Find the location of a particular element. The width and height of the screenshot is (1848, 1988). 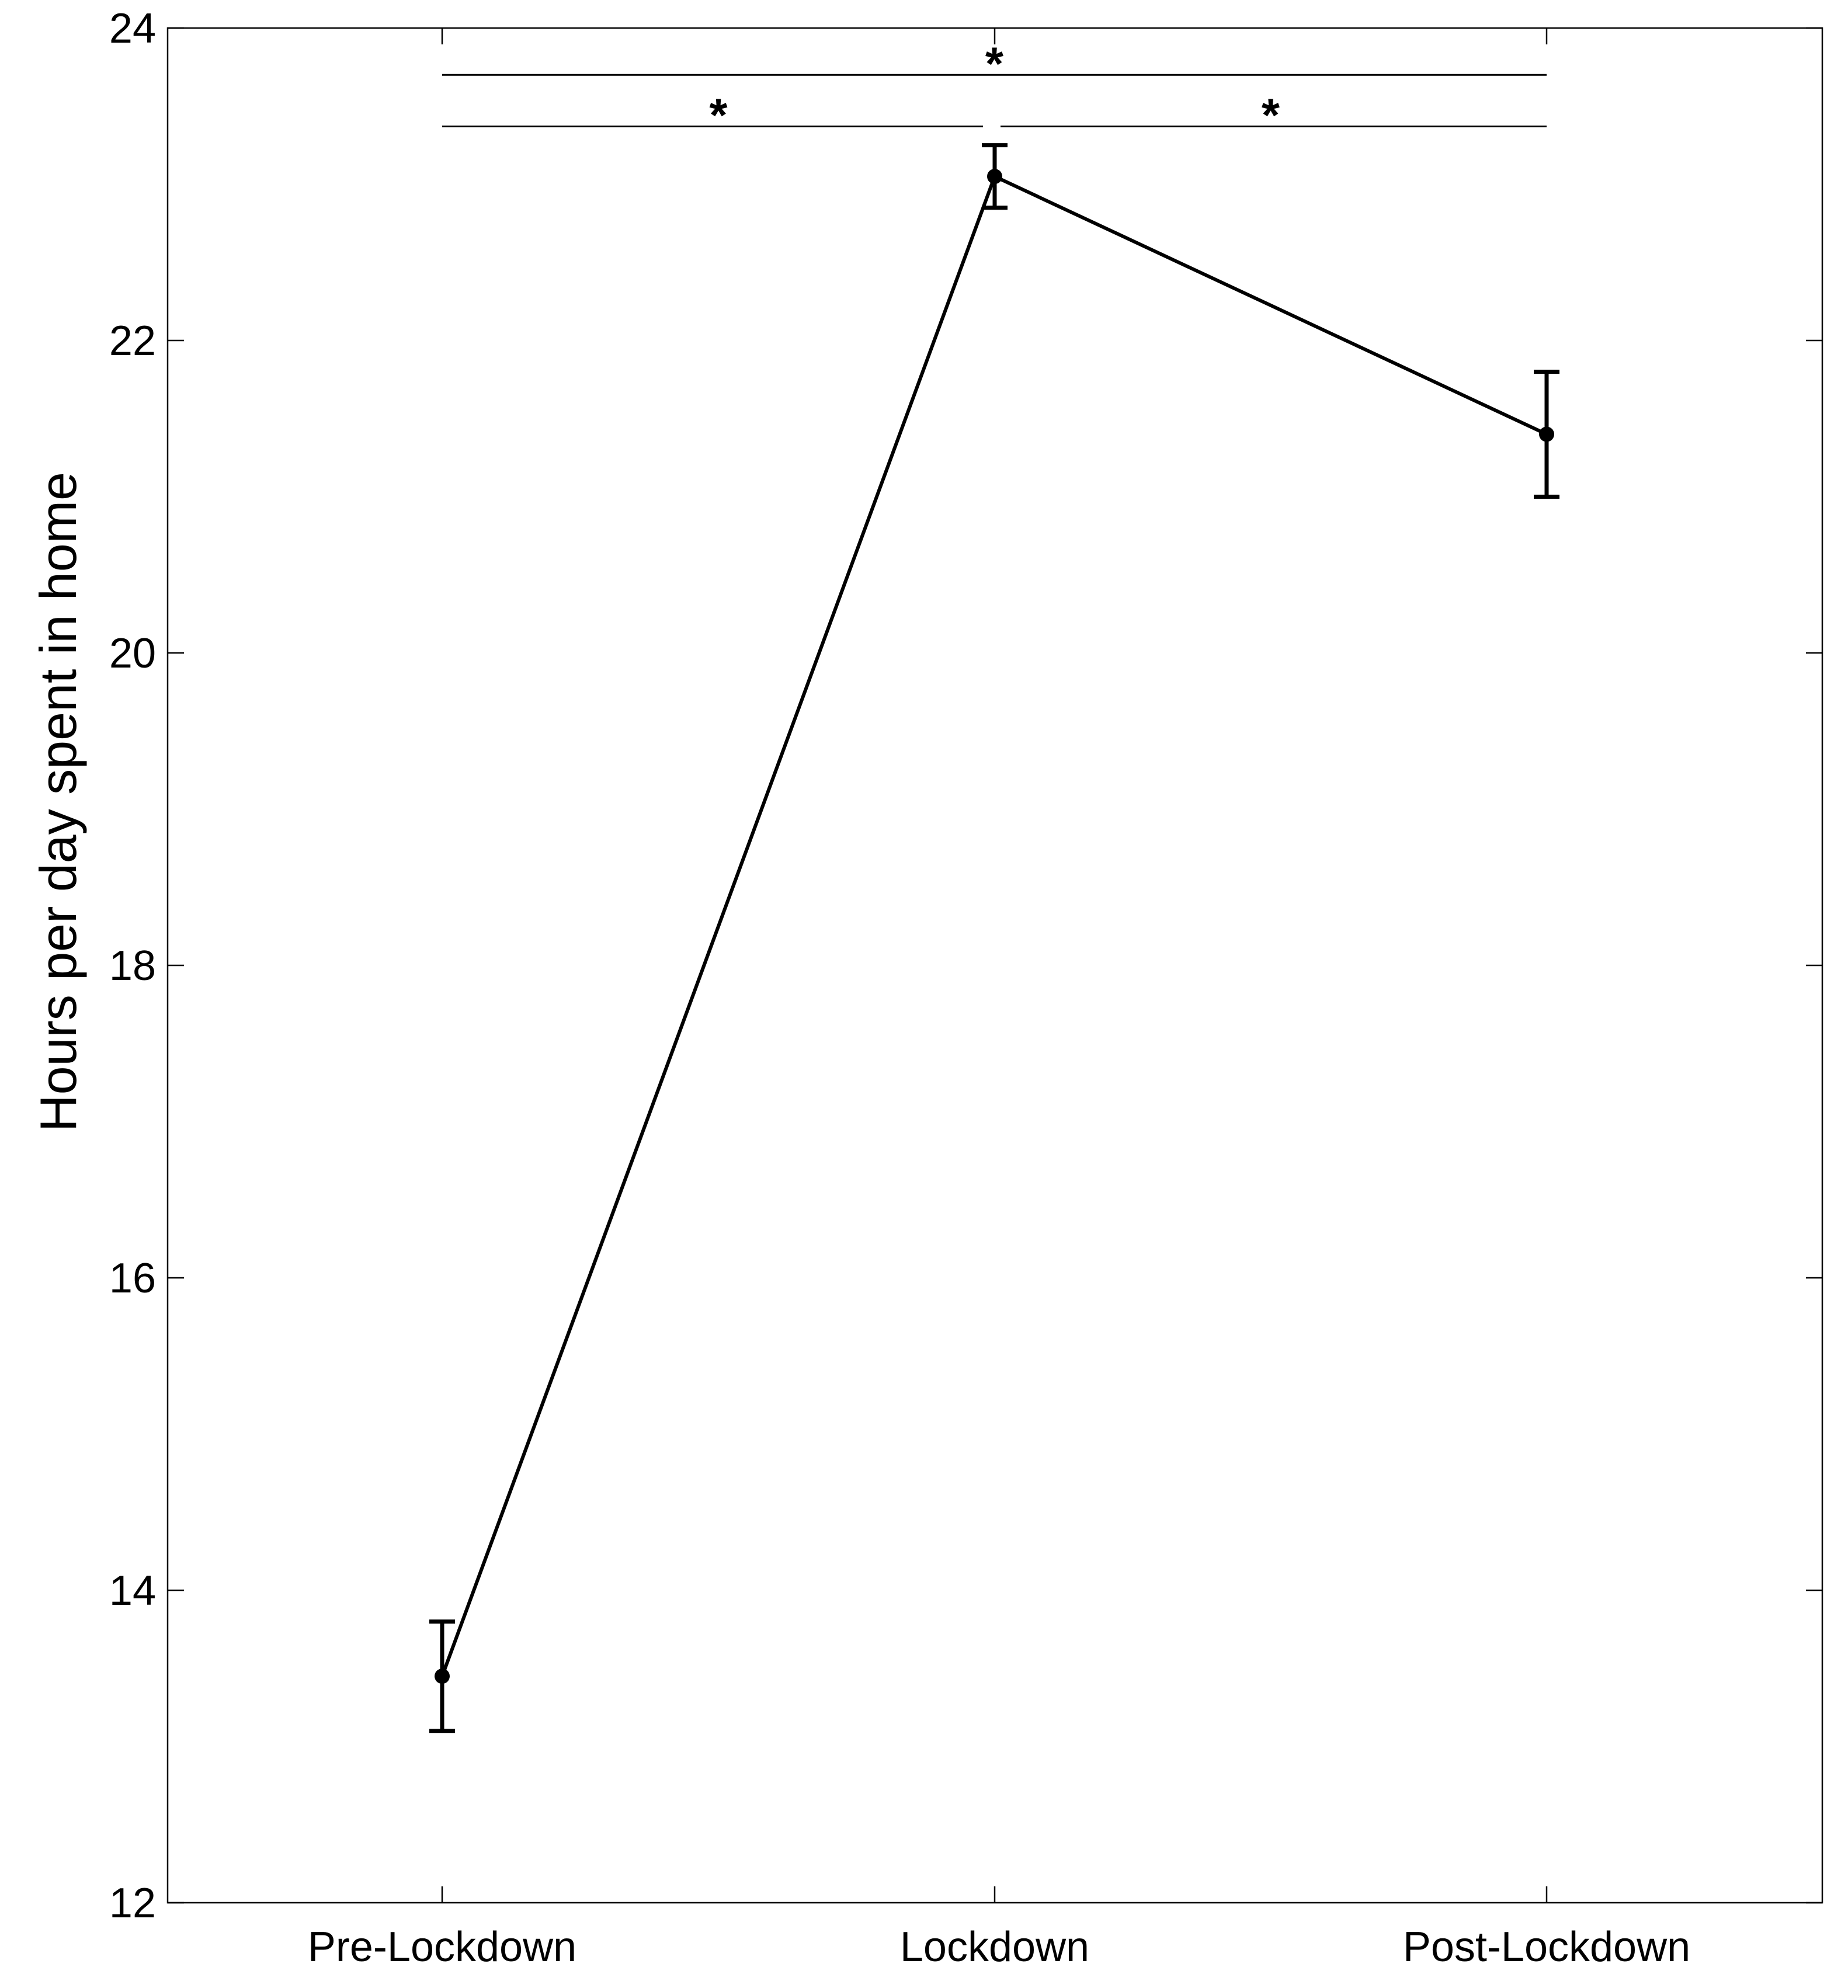

x-tick-label: Post-Lockdown is located at coordinates (1546, 1947).